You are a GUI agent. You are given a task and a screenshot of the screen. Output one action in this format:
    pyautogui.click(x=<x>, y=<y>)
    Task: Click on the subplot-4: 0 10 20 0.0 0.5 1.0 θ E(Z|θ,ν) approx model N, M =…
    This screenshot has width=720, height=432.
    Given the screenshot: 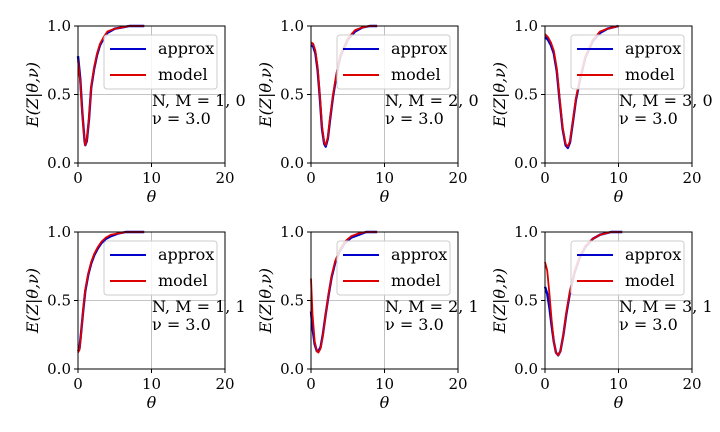 What is the action you would take?
    pyautogui.click(x=134, y=317)
    